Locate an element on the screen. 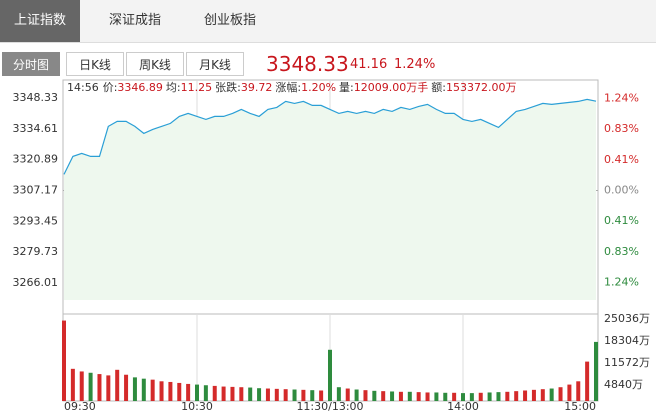  y-tick-label: 3279.73 is located at coordinates (36, 251).